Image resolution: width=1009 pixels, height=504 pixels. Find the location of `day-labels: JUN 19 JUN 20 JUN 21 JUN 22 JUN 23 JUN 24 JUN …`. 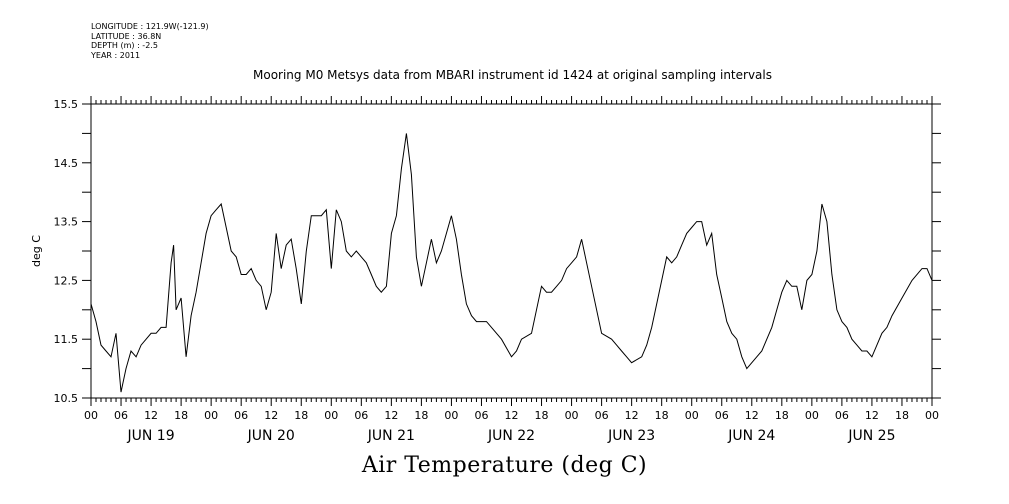

day-labels: JUN 19 JUN 20 JUN 21 JUN 22 JUN 23 JUN 24 JUN … is located at coordinates (511, 436).